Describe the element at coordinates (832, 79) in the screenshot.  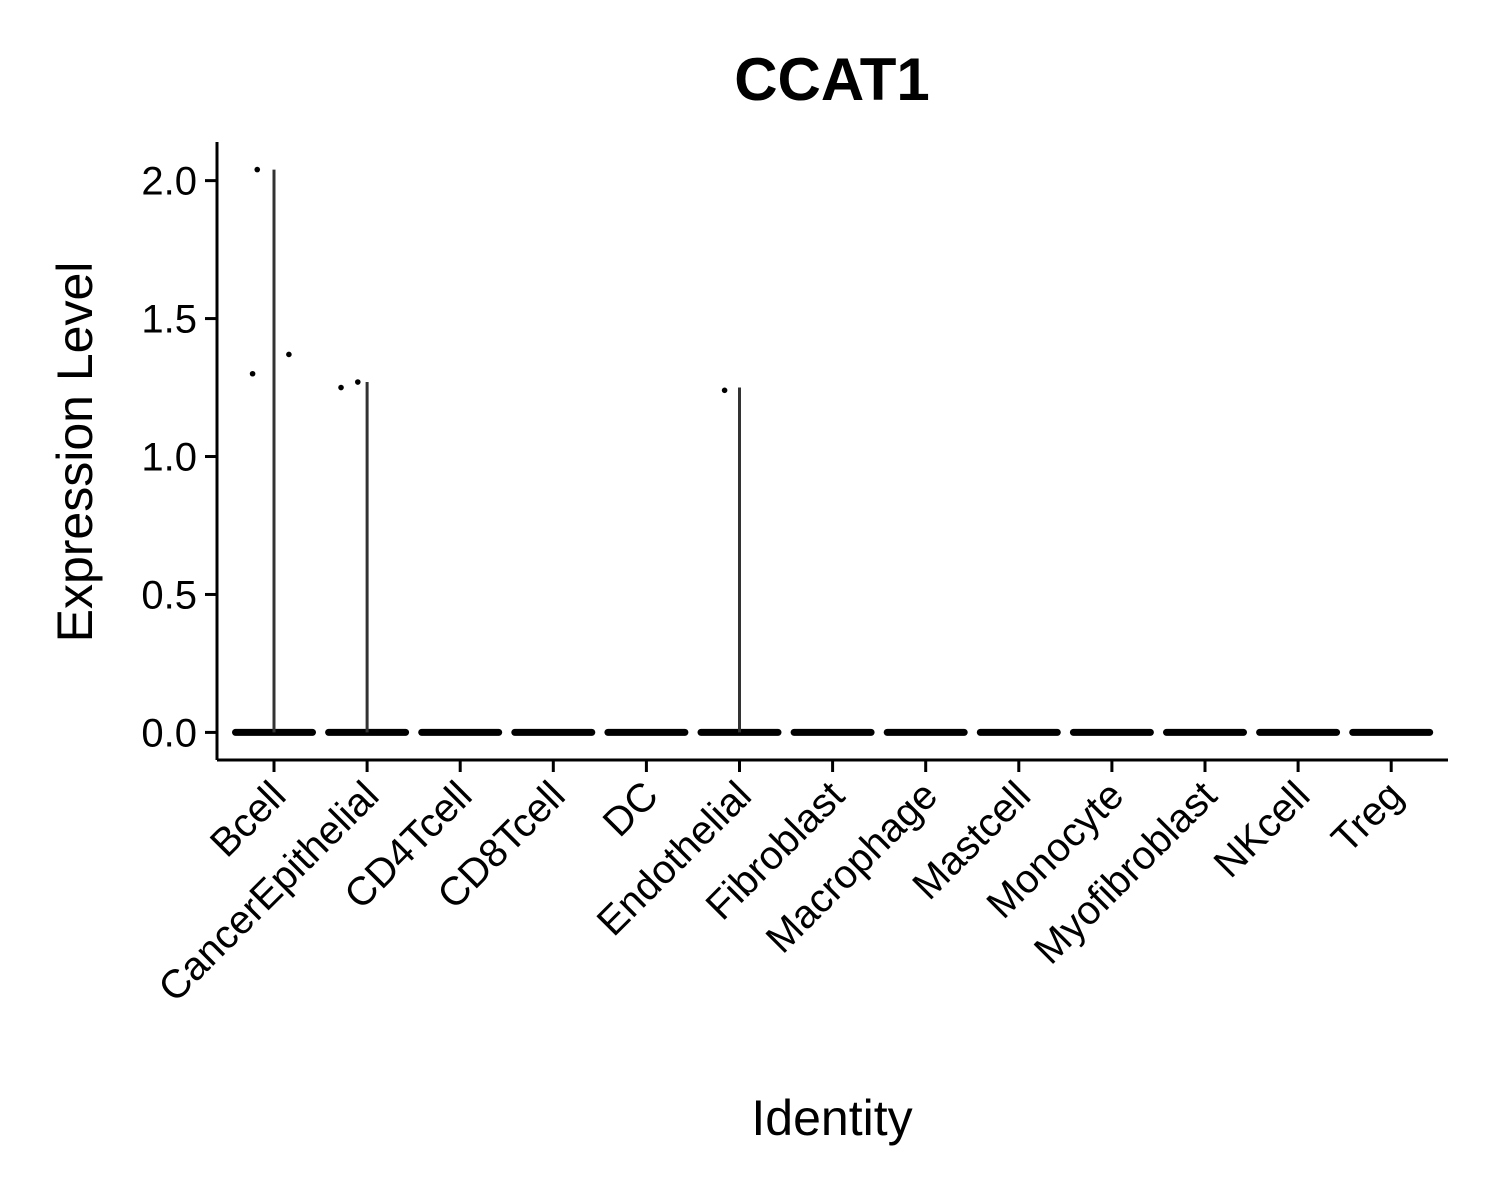
I see `chart-title: CCAT1` at that location.